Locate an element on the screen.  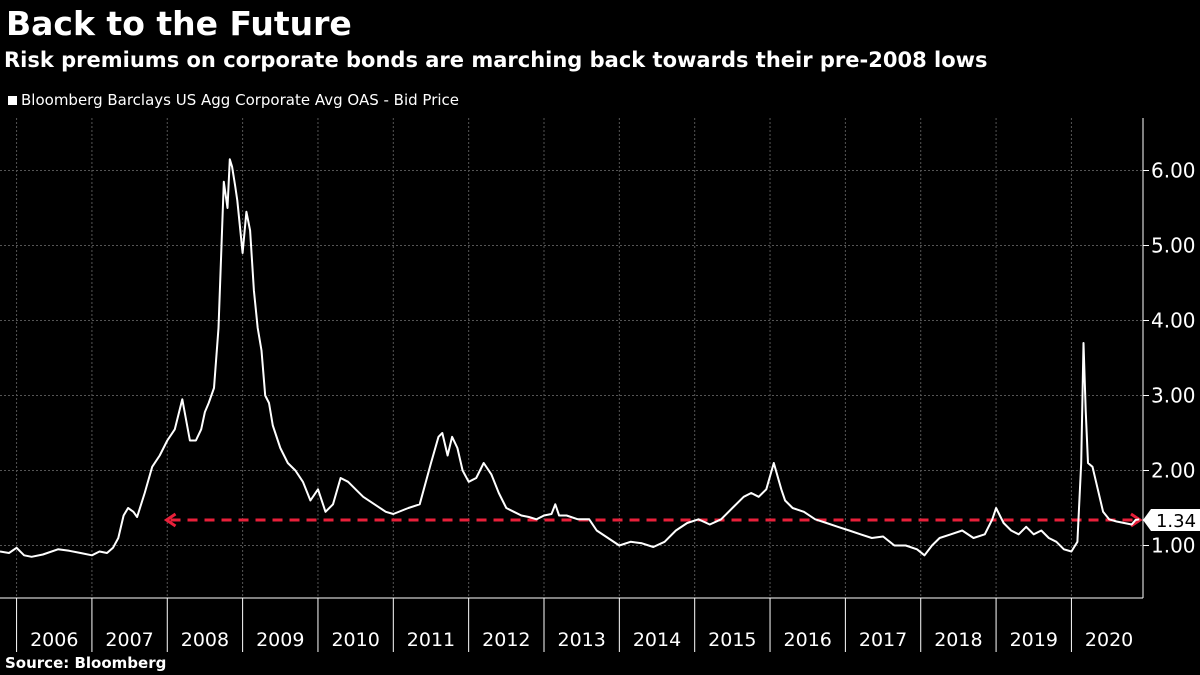
x-tick-label: 2010 is located at coordinates (355, 640).